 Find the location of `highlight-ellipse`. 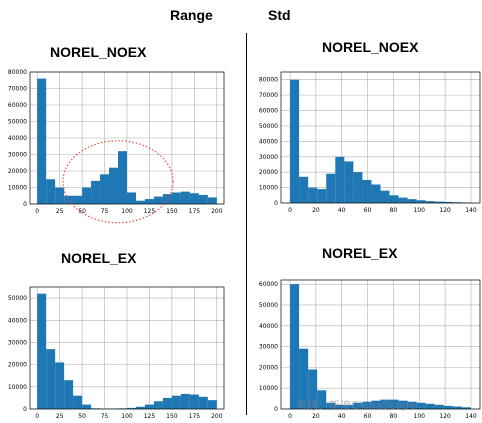

highlight-ellipse is located at coordinates (118, 182).